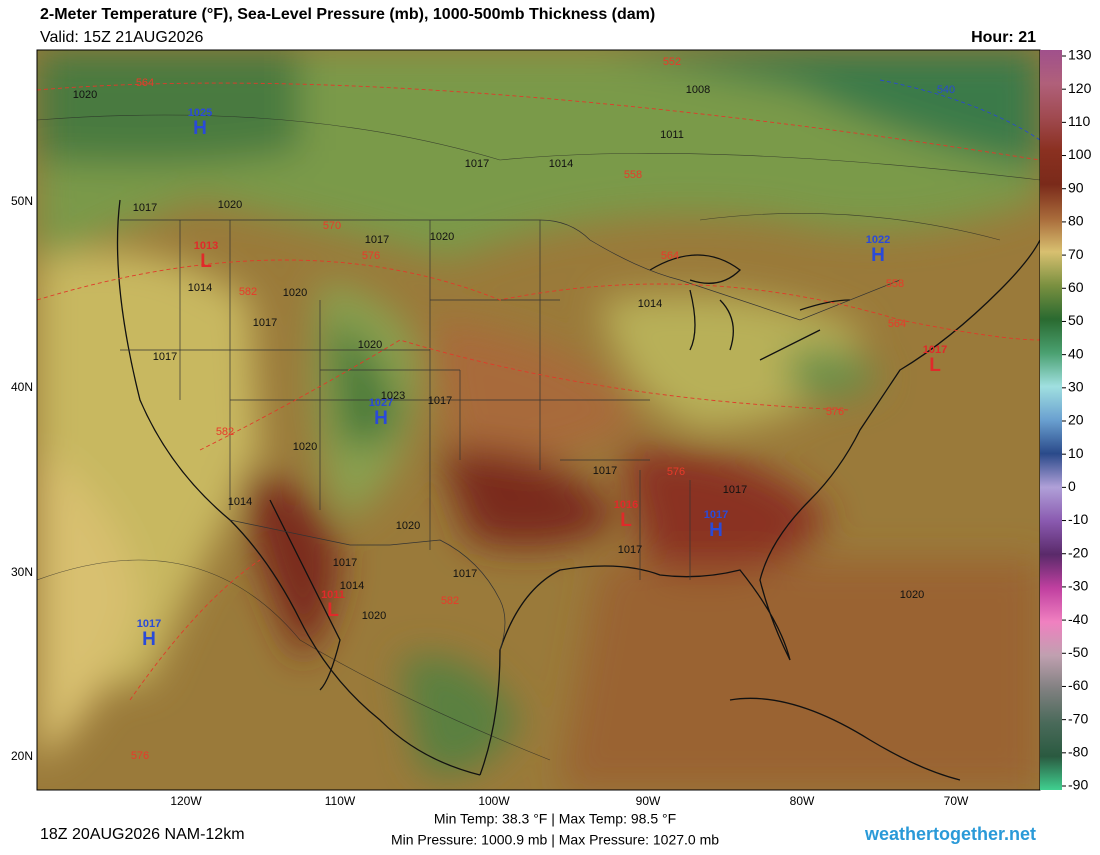 This screenshot has height=855, width=1100. What do you see at coordinates (22, 756) in the screenshot?
I see `latitude-label: 20N` at bounding box center [22, 756].